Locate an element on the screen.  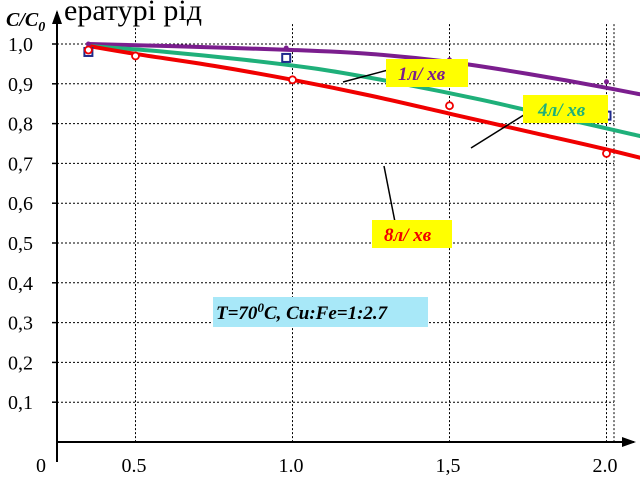
y-tick-label: 0,2 is located at coordinates (20, 363).